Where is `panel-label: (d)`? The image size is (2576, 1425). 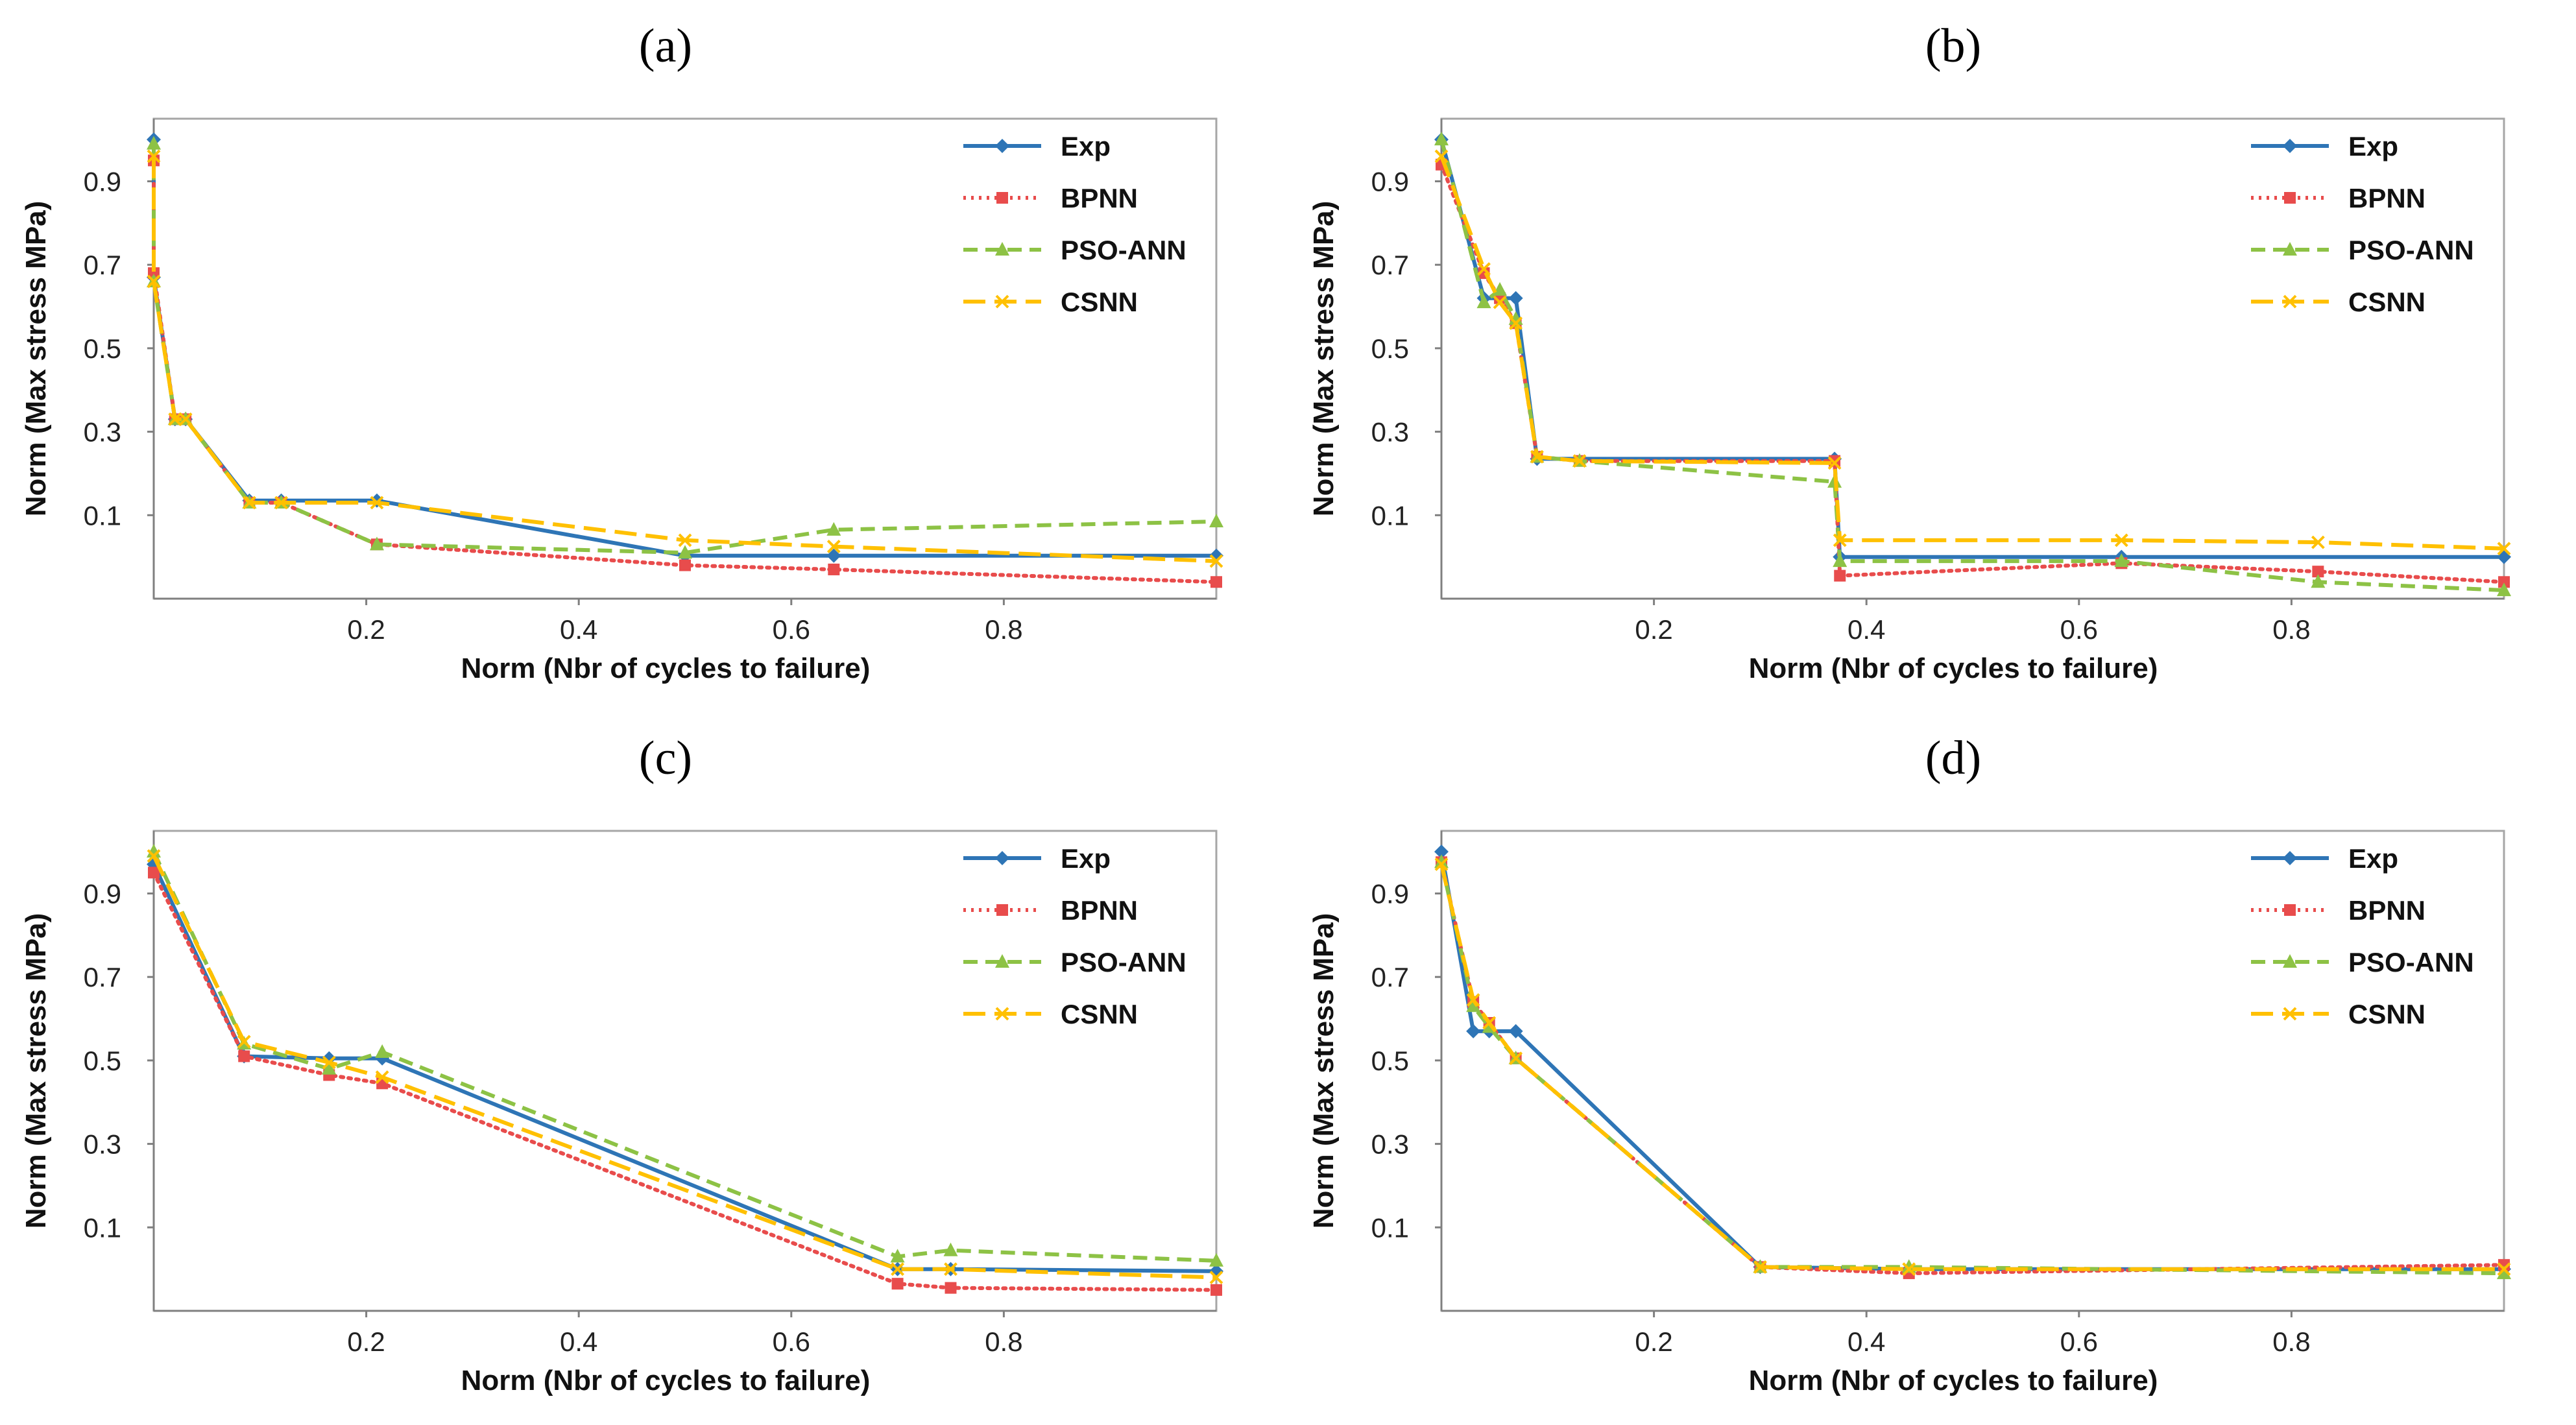
panel-label: (d) is located at coordinates (1953, 758).